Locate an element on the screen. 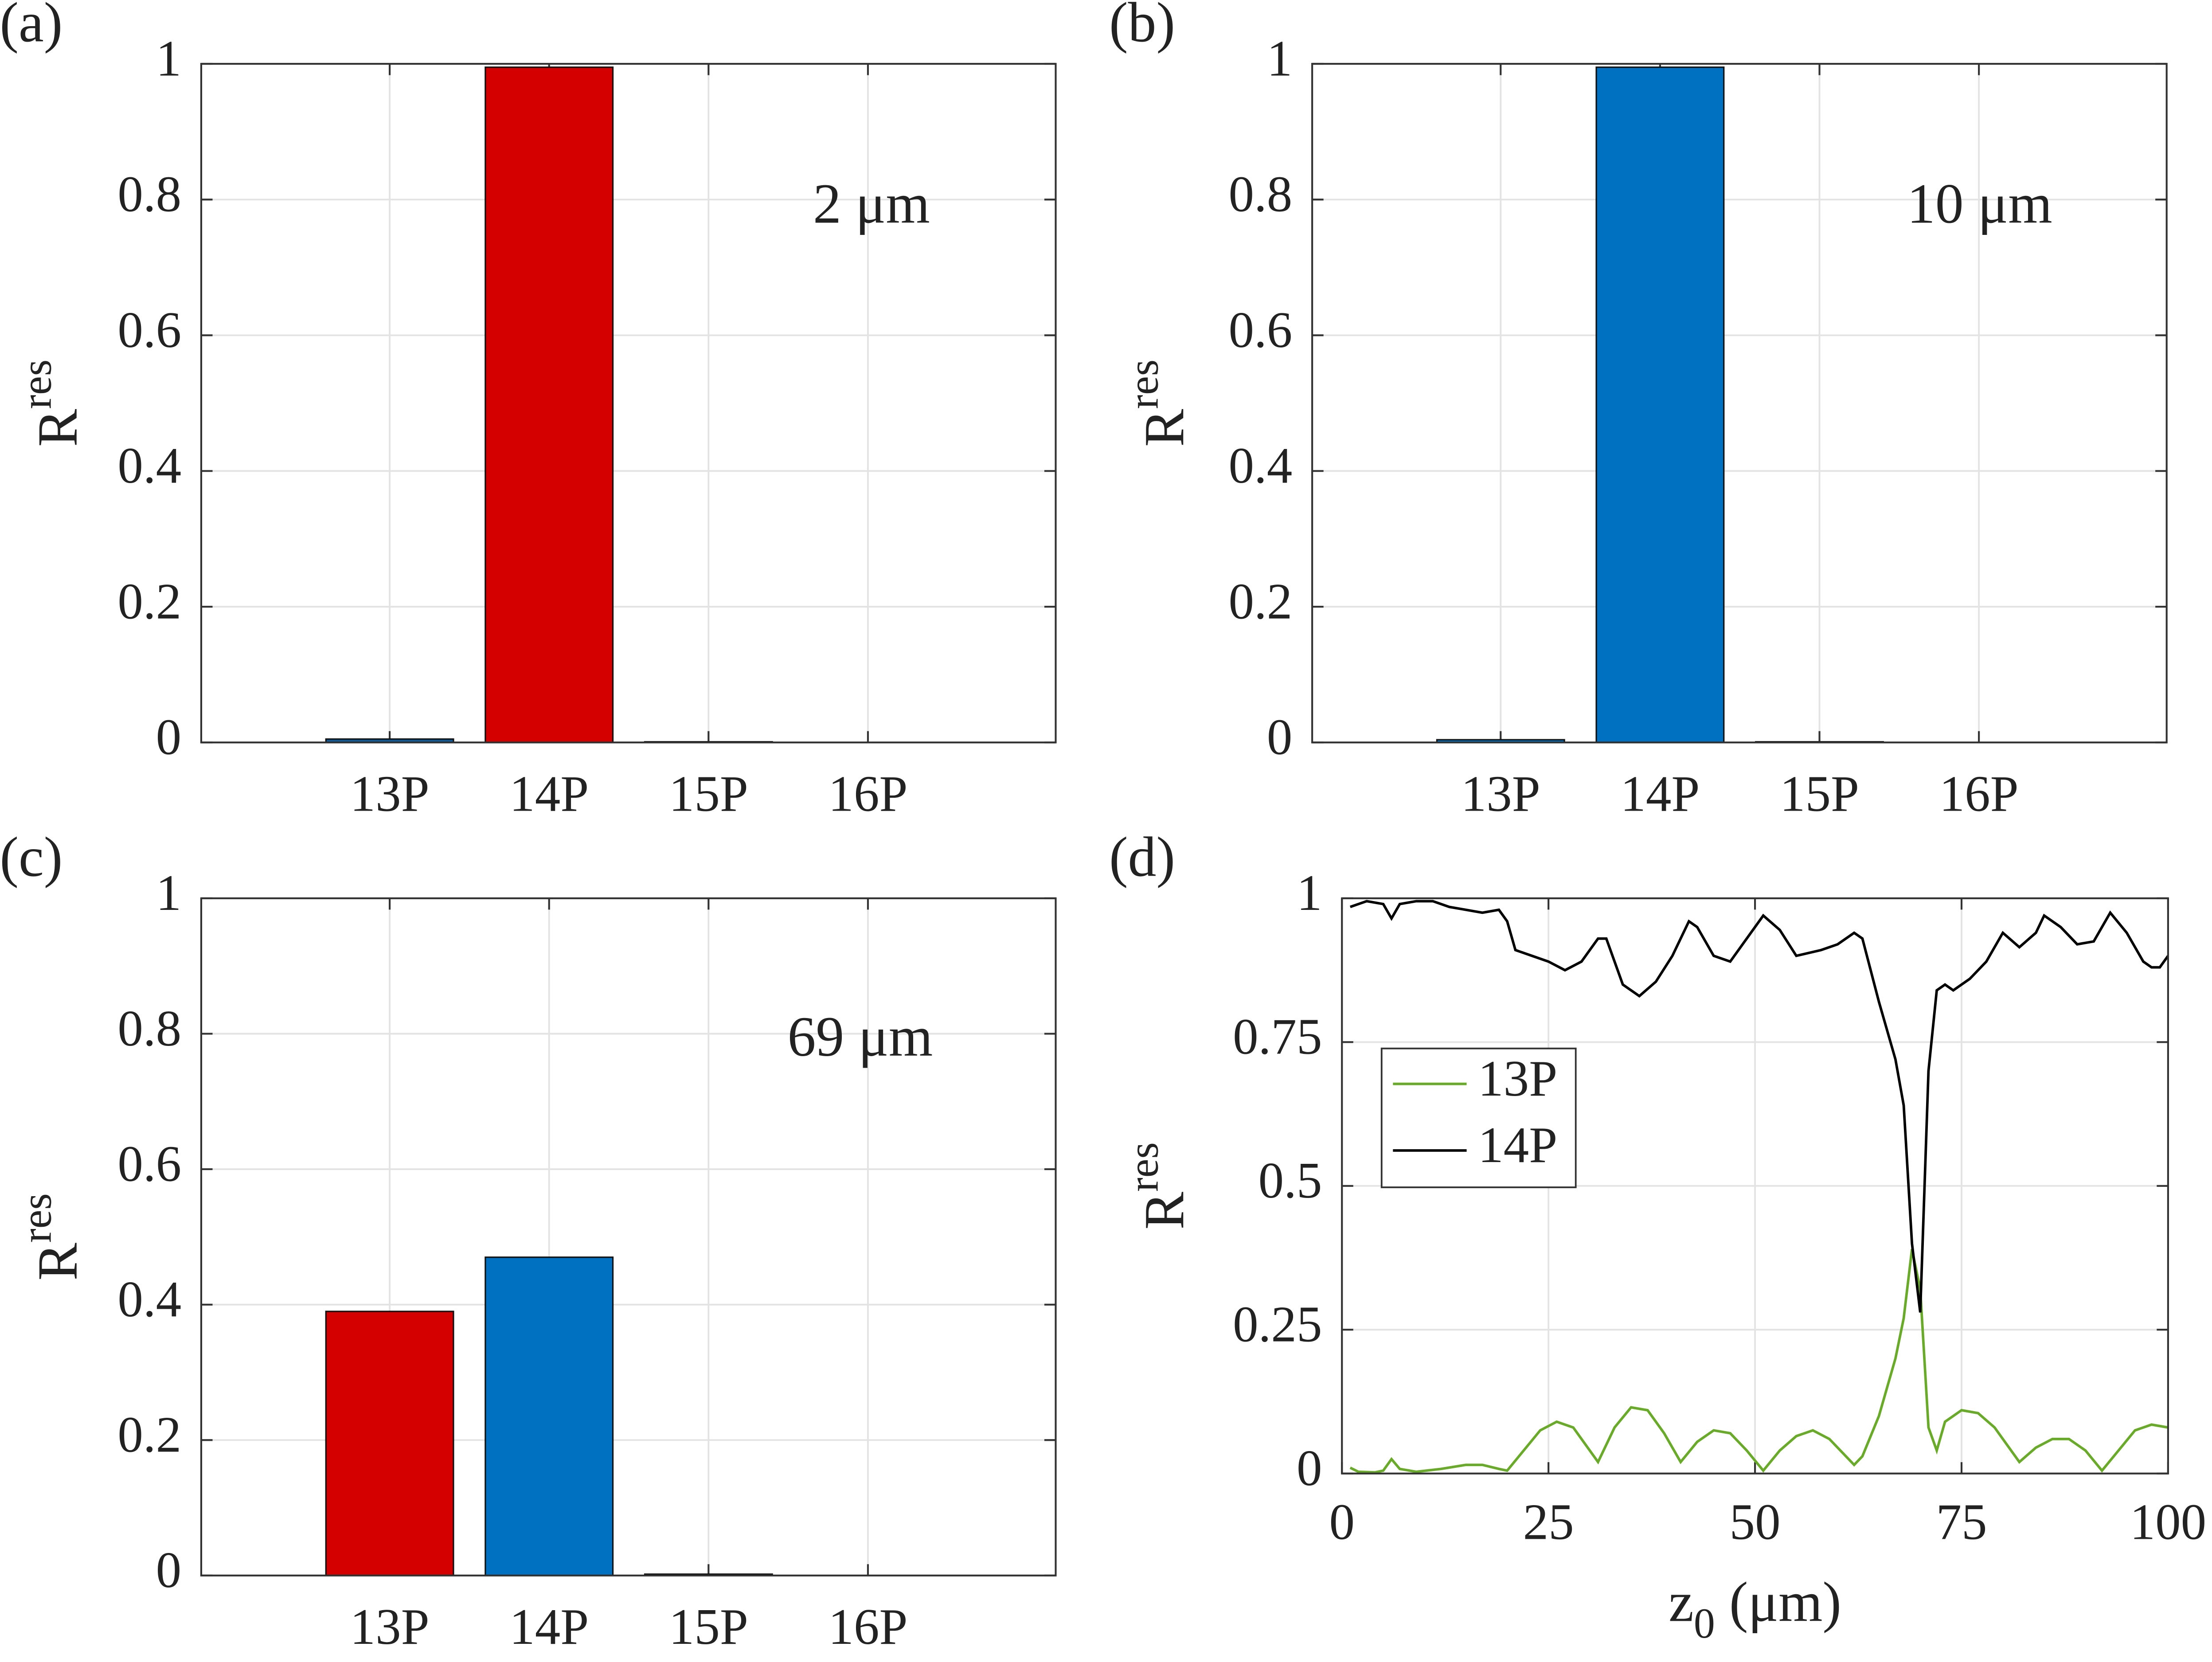 The height and width of the screenshot is (1662, 2212). legend-label: 14P is located at coordinates (1517, 1144).